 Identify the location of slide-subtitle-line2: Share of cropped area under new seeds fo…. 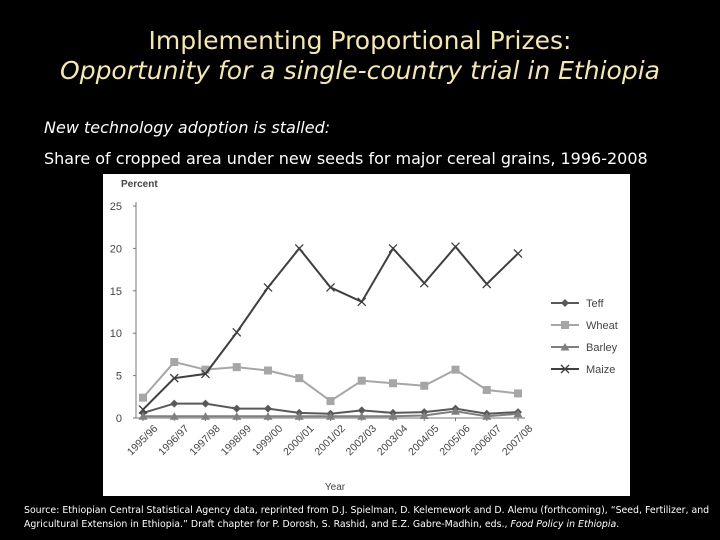
(346, 158).